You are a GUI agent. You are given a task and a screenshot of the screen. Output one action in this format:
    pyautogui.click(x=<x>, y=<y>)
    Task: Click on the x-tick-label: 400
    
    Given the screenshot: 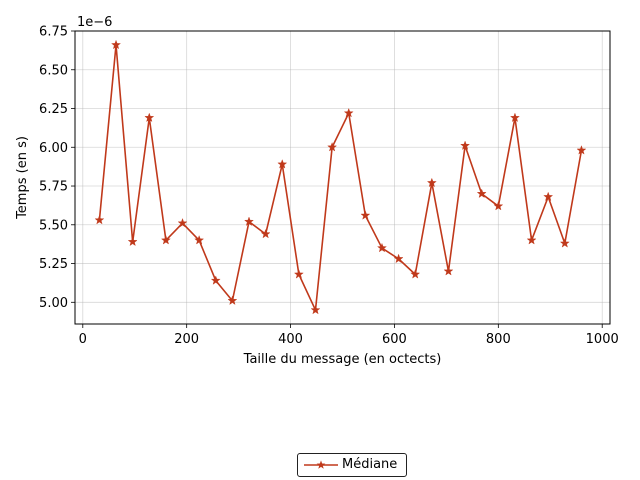 What is the action you would take?
    pyautogui.click(x=290, y=339)
    